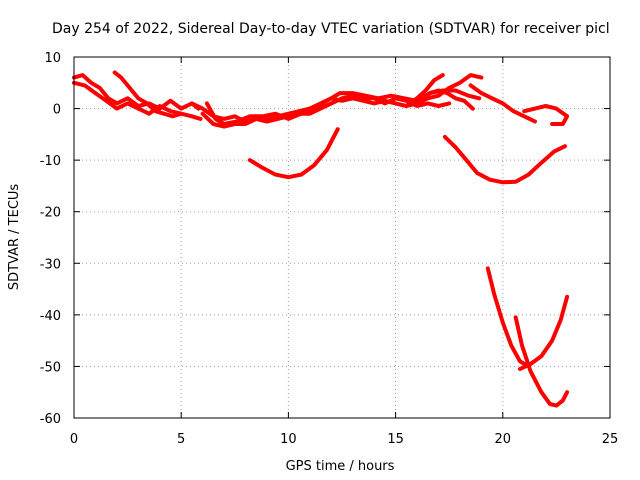  Describe the element at coordinates (57, 110) in the screenshot. I see `y-tick-label: 0` at that location.